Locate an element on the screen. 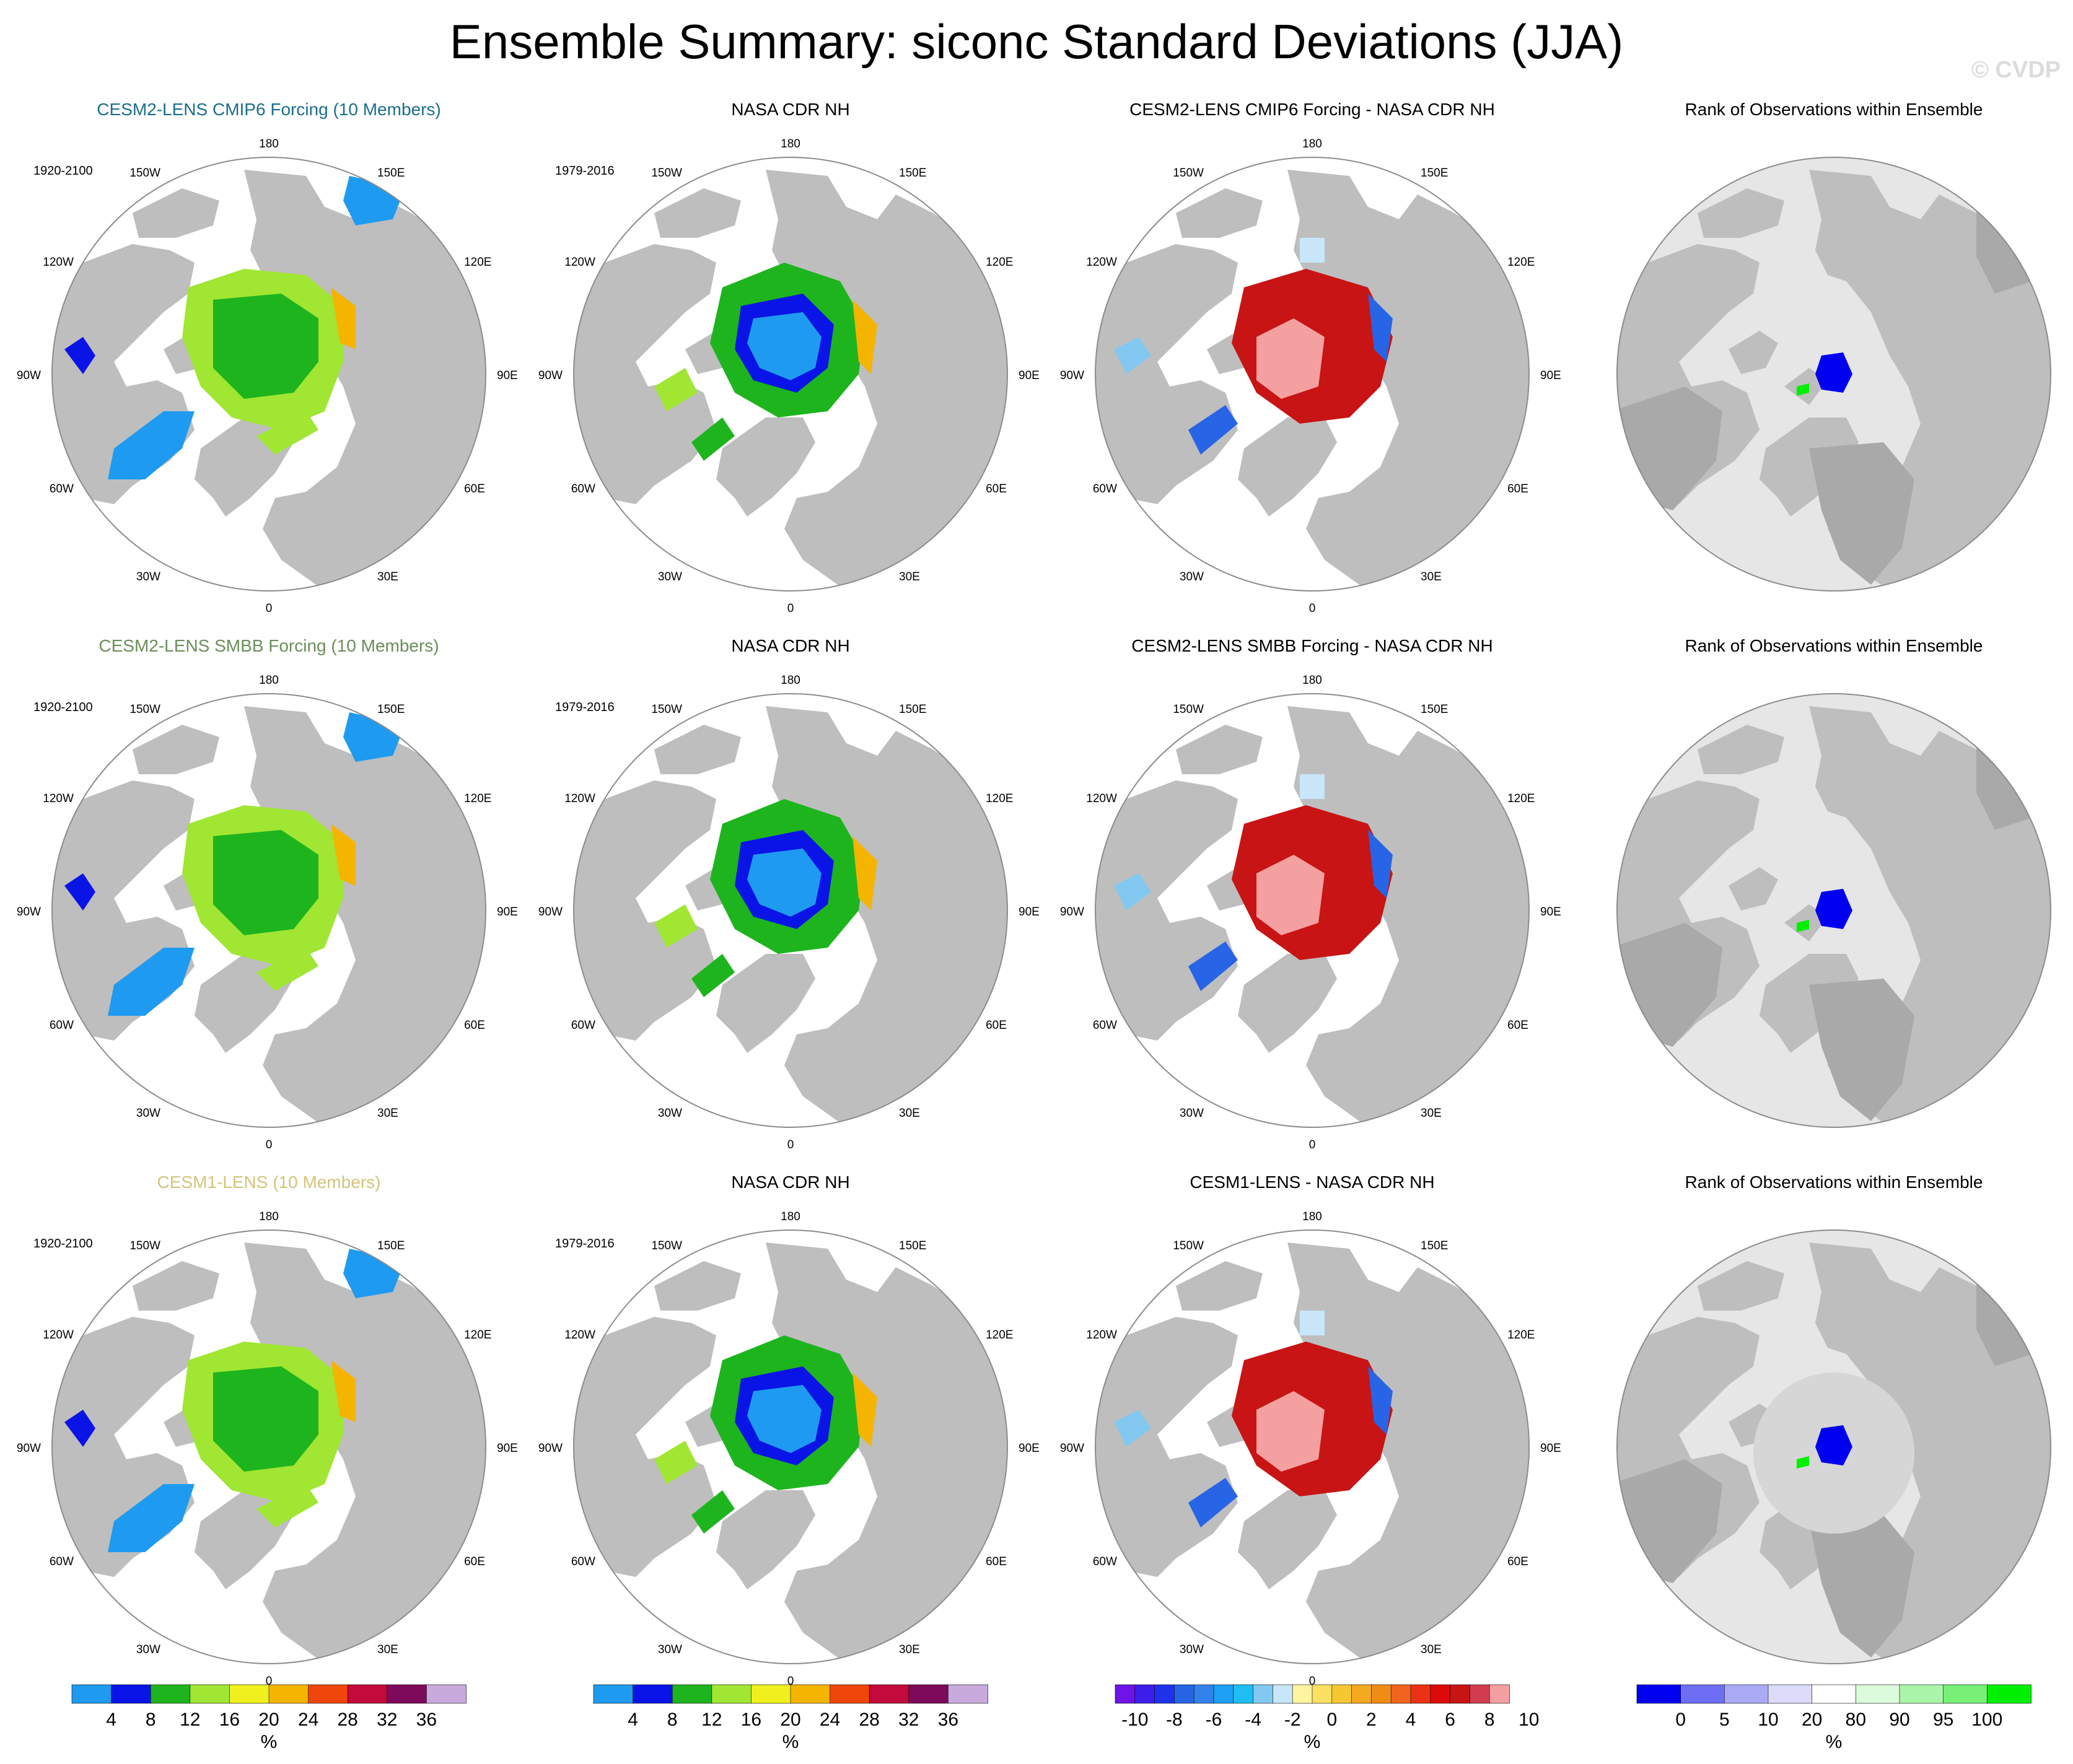  colorbar-tick-label: 6 is located at coordinates (1450, 1719).